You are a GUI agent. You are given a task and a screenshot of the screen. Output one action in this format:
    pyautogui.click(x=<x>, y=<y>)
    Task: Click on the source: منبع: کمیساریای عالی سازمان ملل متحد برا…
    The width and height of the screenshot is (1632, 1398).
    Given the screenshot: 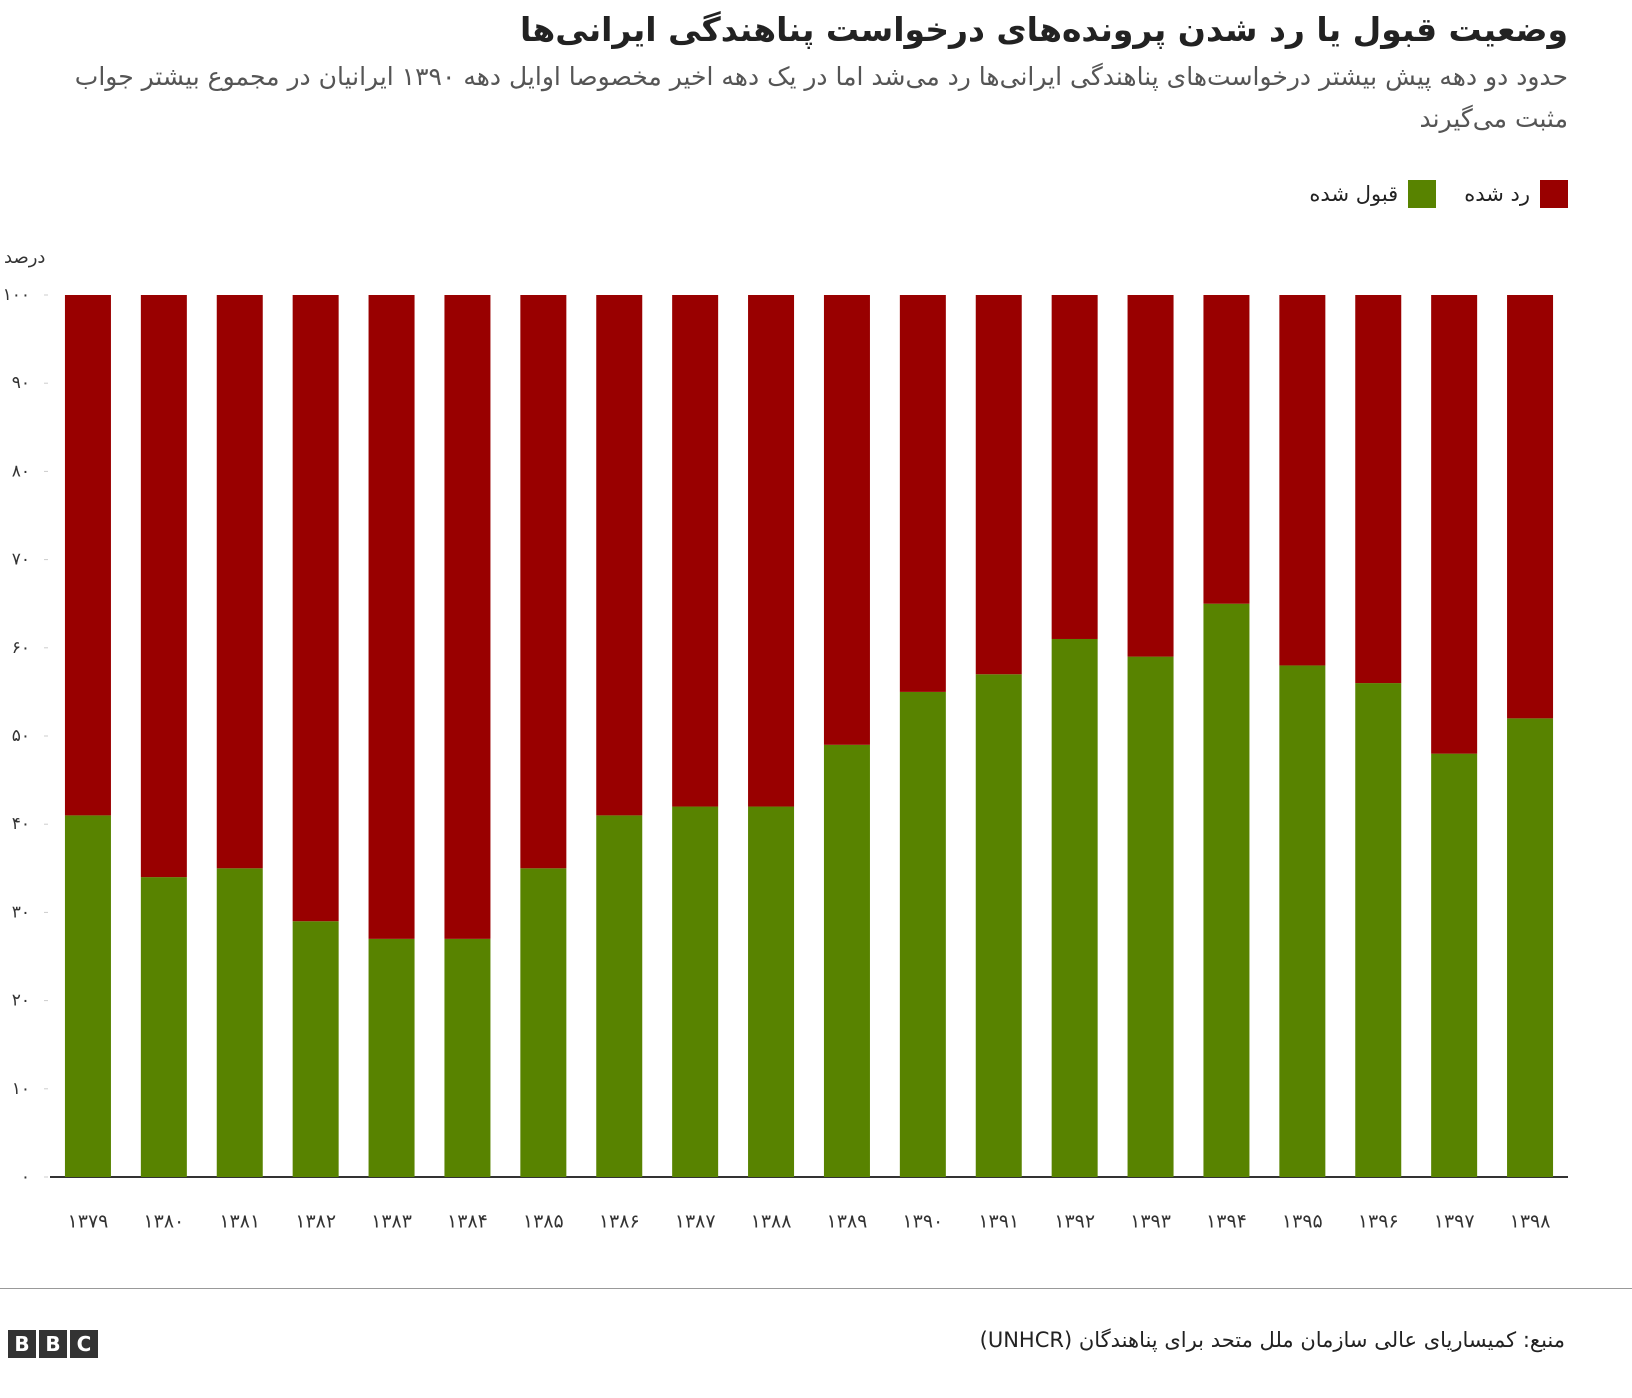 What is the action you would take?
    pyautogui.click(x=1272, y=1340)
    